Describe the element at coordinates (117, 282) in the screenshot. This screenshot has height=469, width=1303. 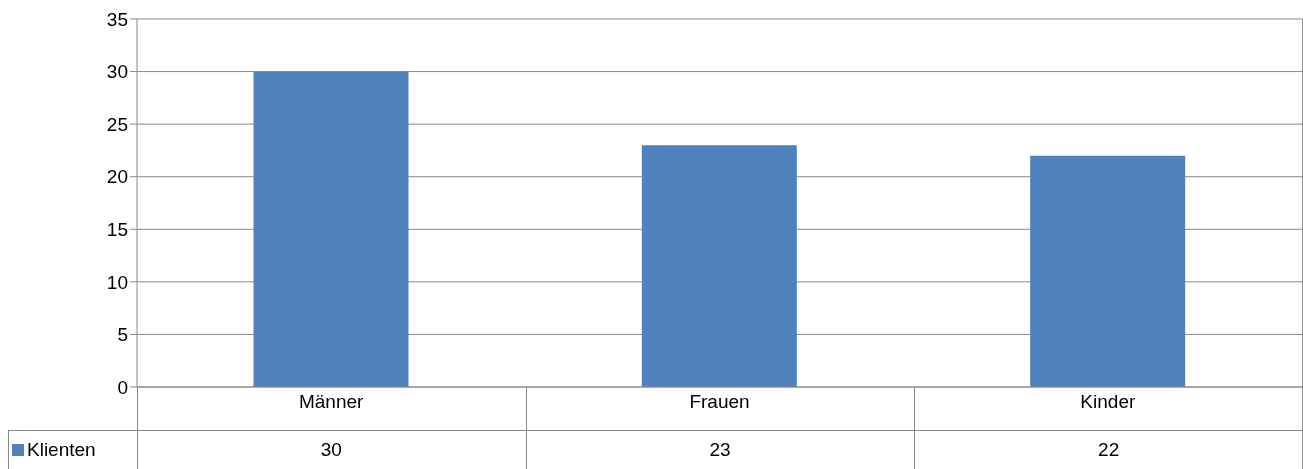
I see `y-tick-label: 10` at that location.